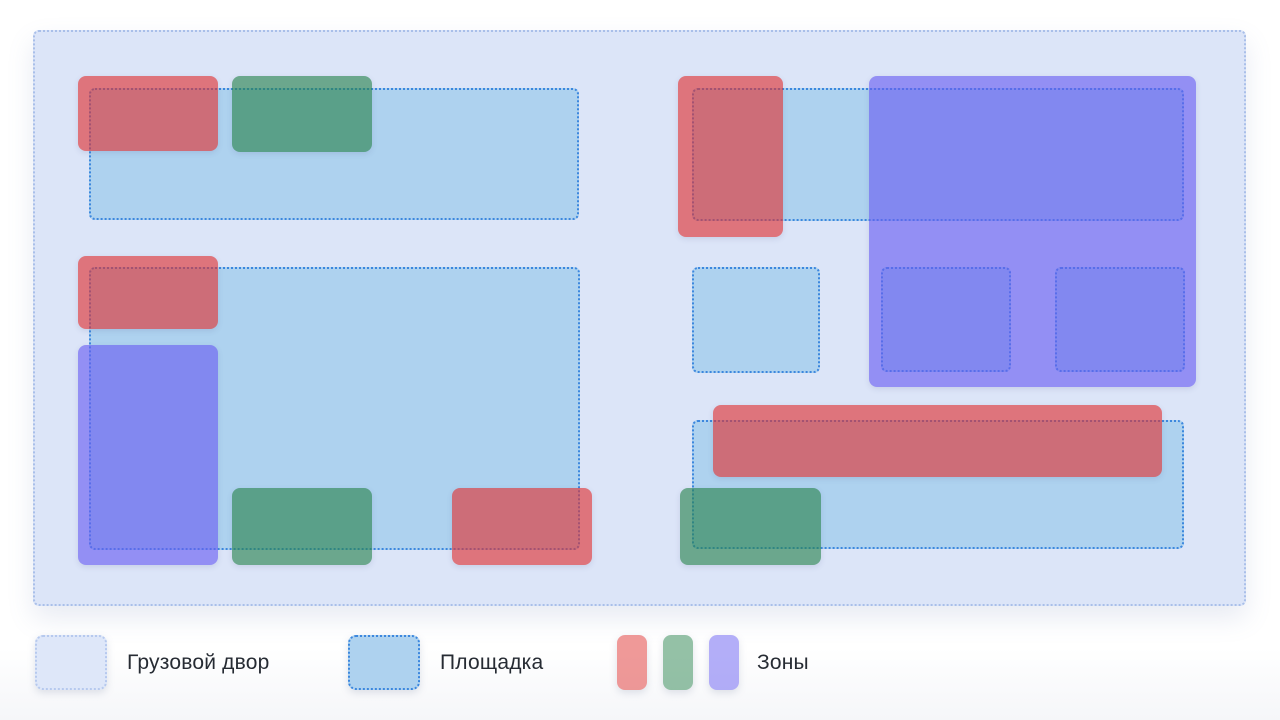 The image size is (1280, 720). I want to click on zone-red-top-right, so click(730, 156).